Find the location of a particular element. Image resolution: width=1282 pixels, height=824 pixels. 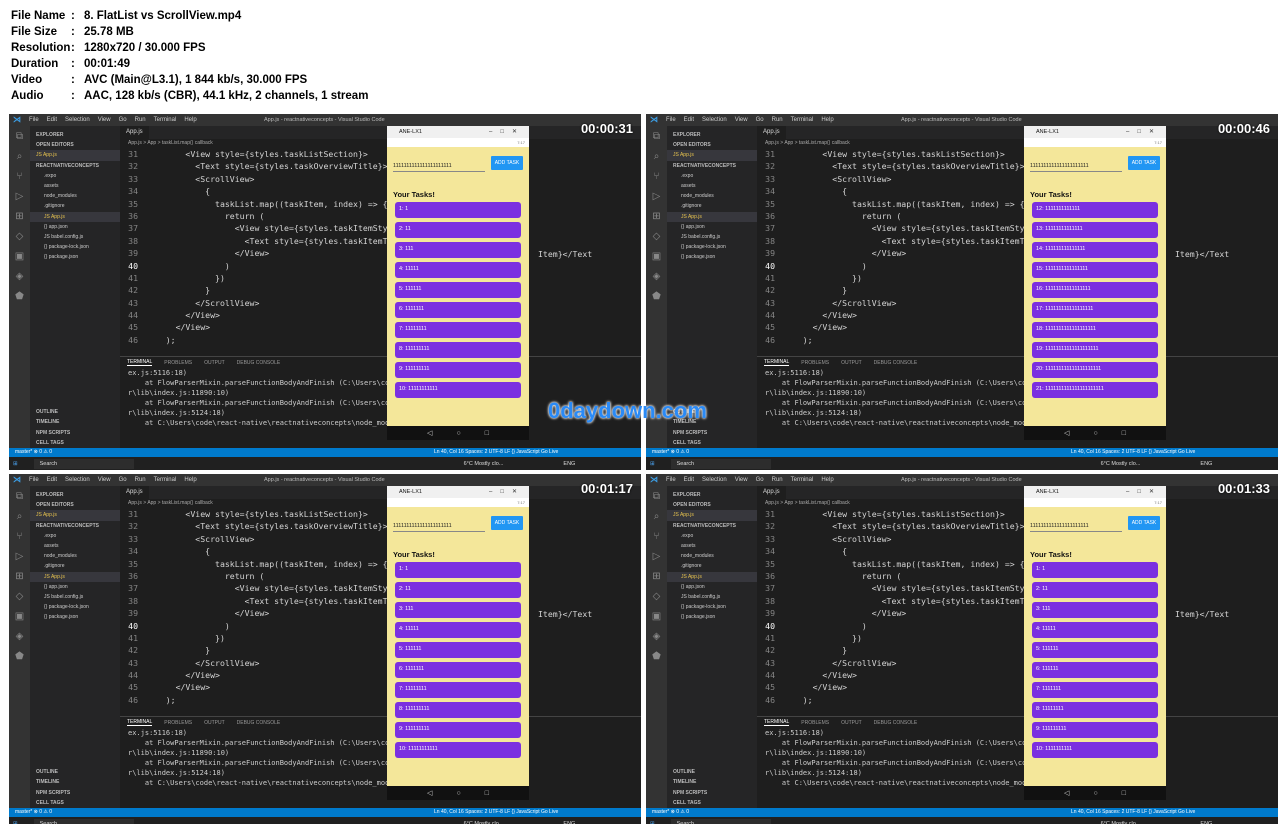

task-item: 18: 1111111111111111111 is located at coordinates (1095, 330).